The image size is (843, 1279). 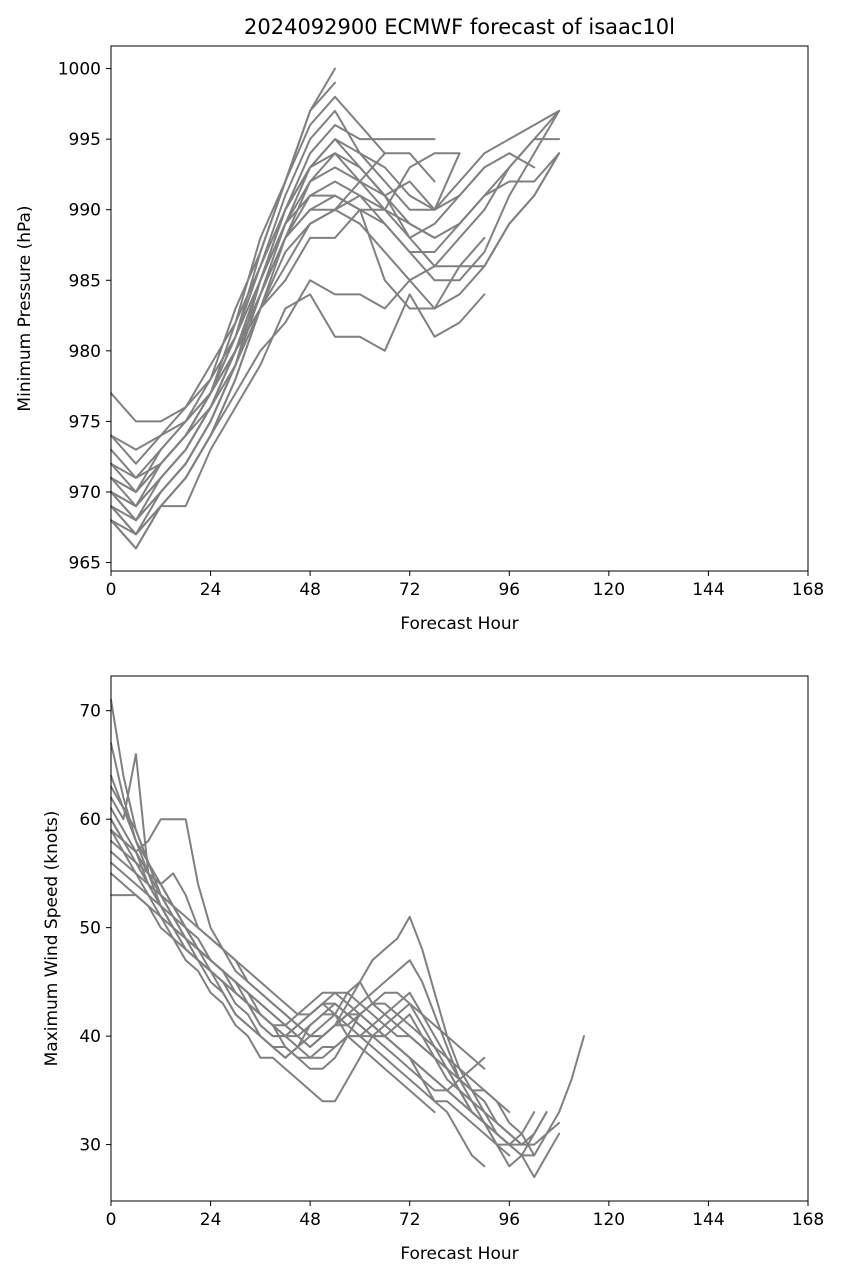 What do you see at coordinates (85, 493) in the screenshot?
I see `y-tick-label: 970` at bounding box center [85, 493].